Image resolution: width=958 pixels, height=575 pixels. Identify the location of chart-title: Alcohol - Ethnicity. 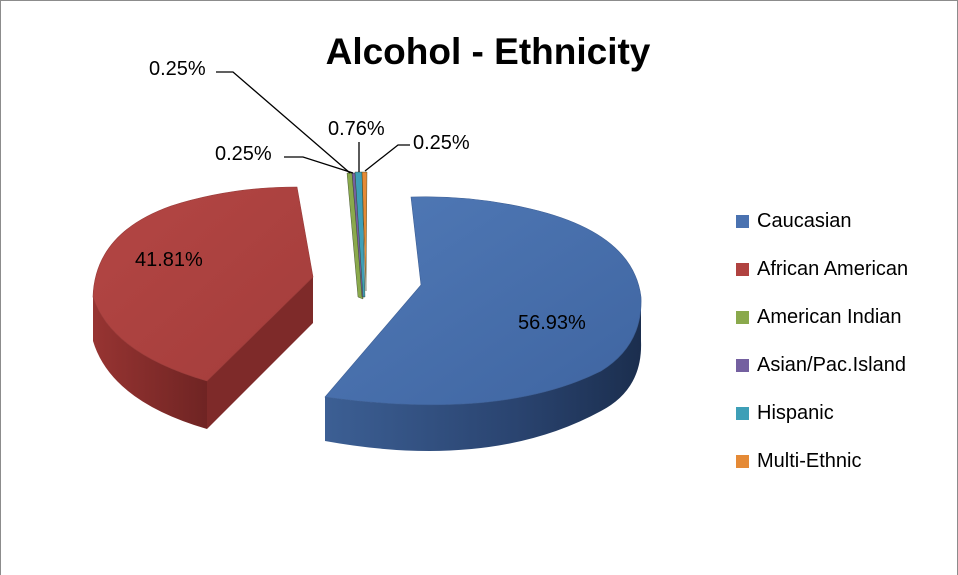
(488, 51).